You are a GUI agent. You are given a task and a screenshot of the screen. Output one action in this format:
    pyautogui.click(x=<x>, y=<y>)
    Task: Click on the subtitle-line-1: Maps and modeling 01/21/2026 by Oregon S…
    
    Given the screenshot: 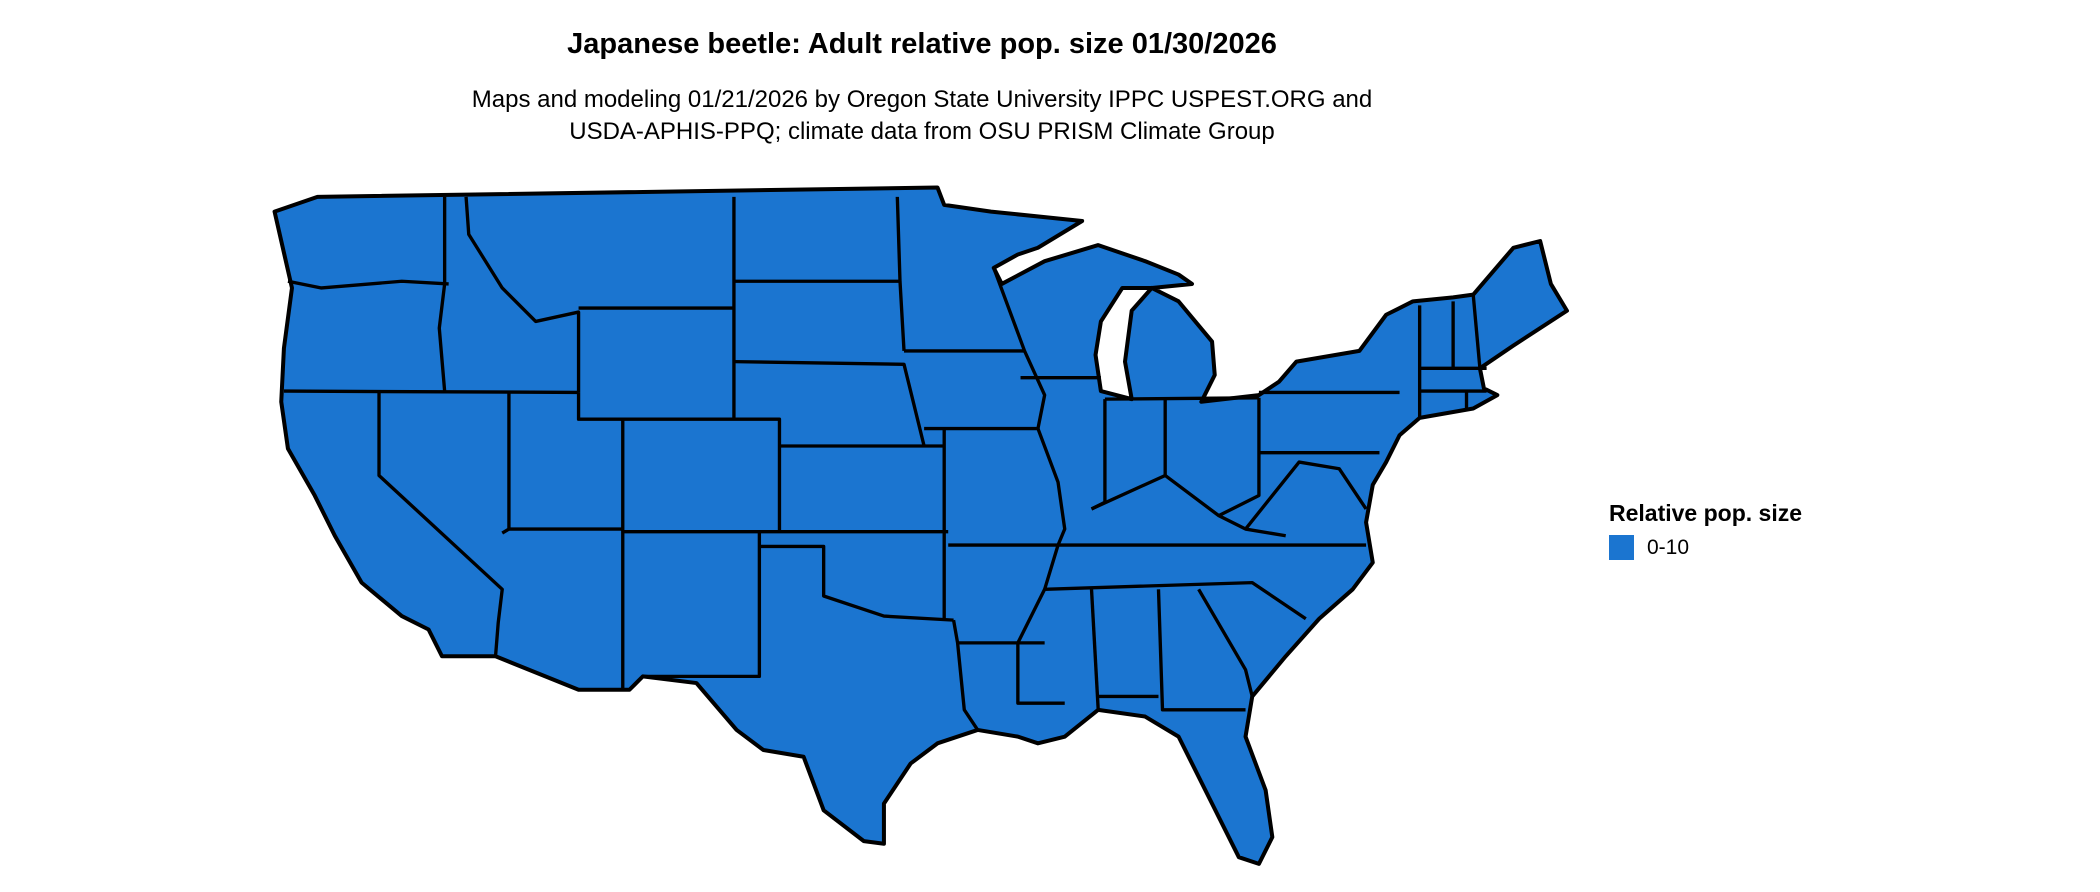 What is the action you would take?
    pyautogui.click(x=922, y=99)
    